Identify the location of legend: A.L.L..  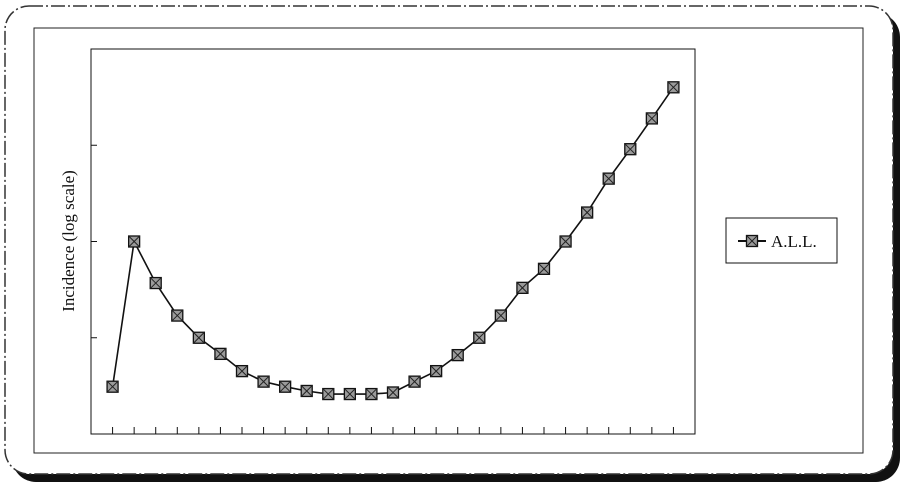
(781, 240).